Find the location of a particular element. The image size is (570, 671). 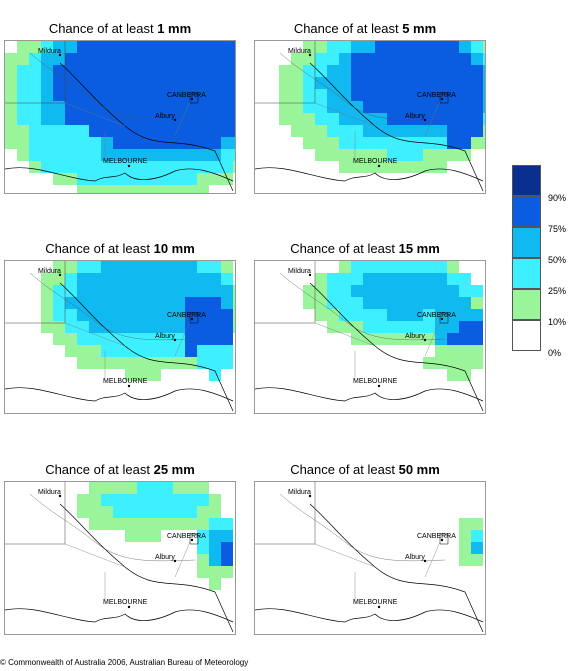

city-dot-melbourne is located at coordinates (129, 386).